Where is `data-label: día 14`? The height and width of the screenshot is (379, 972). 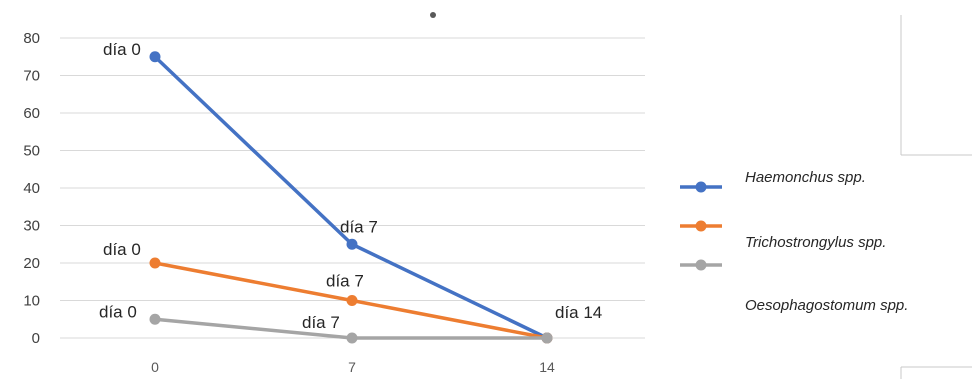
data-label: día 14 is located at coordinates (578, 312).